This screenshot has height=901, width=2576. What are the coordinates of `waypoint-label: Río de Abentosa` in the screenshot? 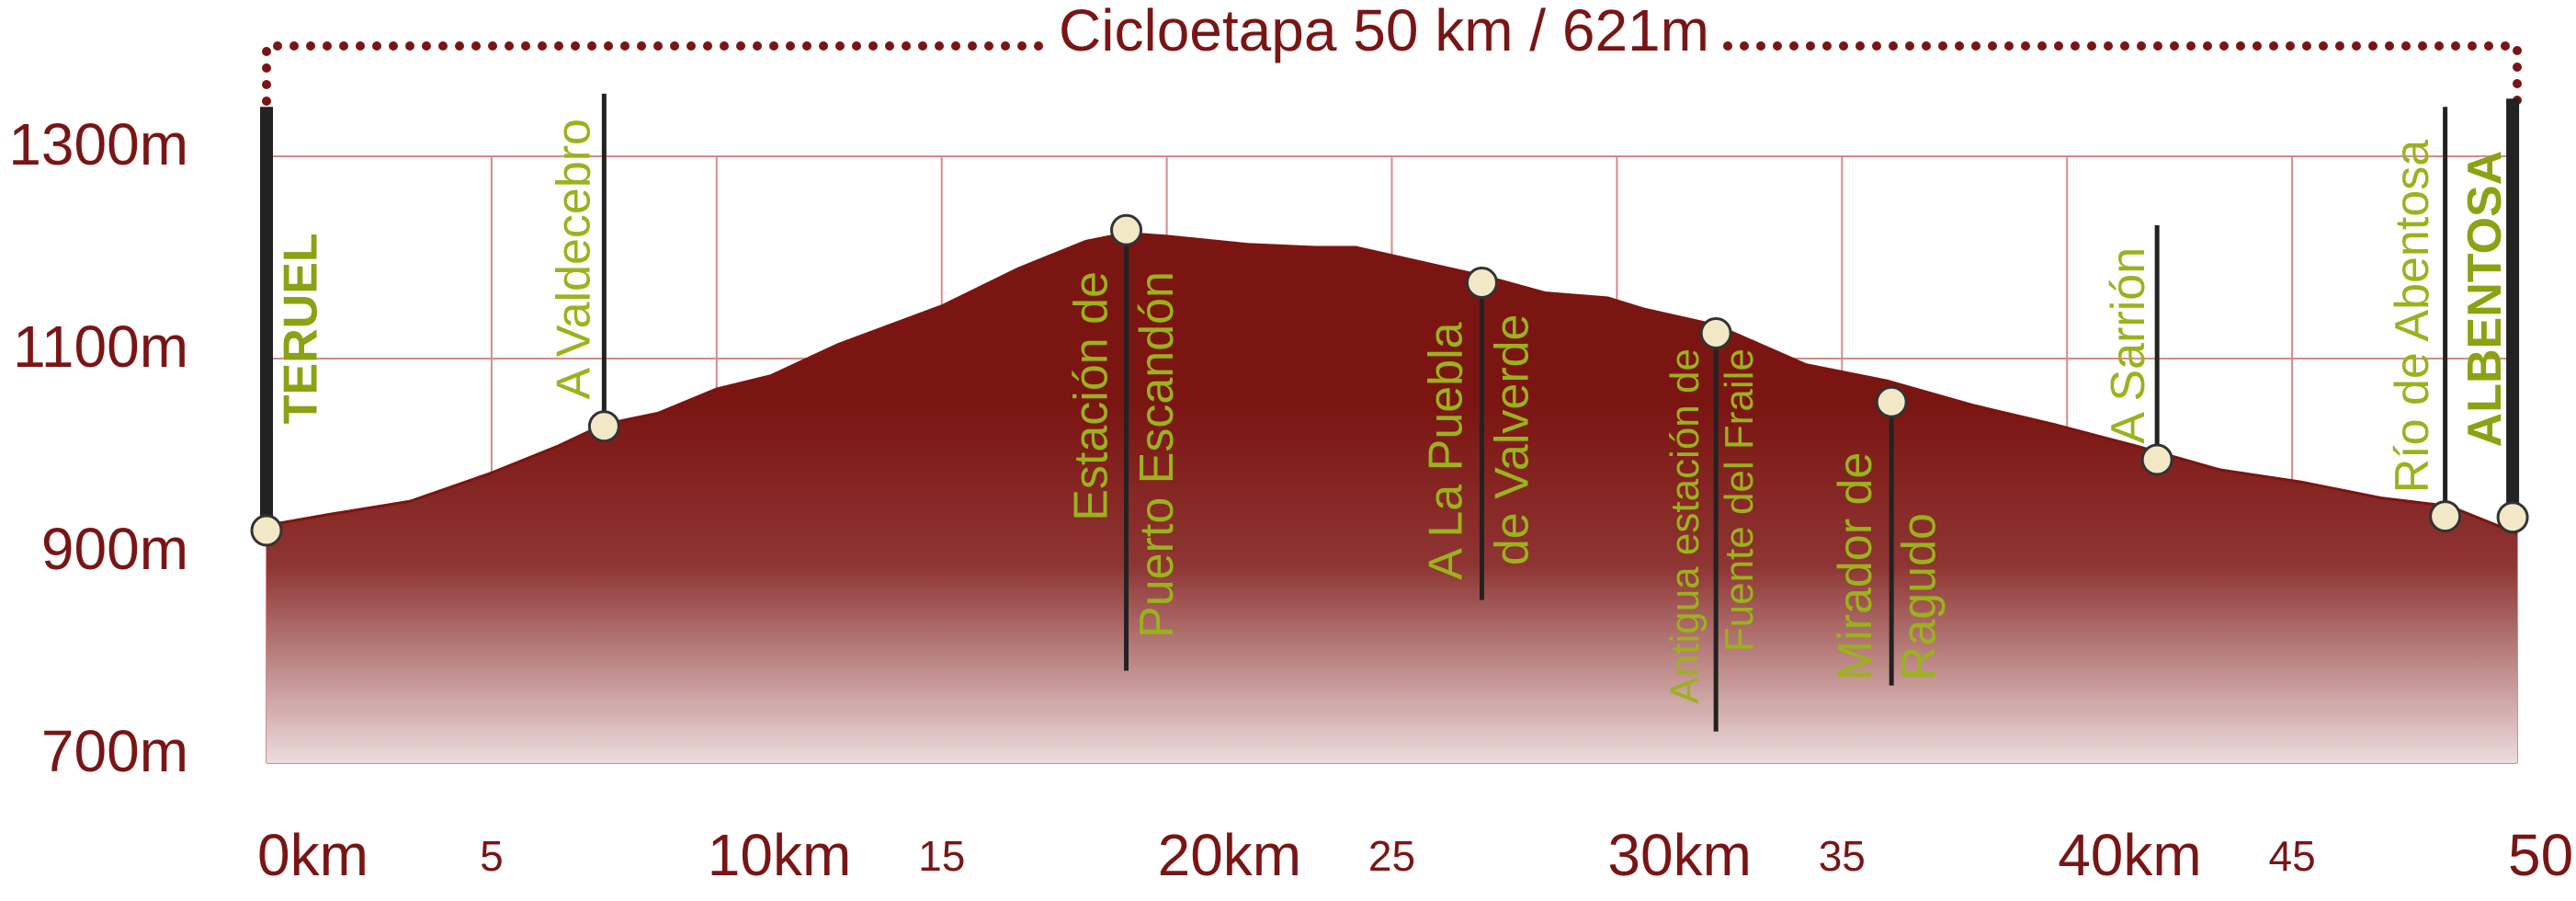 It's located at (2412, 317).